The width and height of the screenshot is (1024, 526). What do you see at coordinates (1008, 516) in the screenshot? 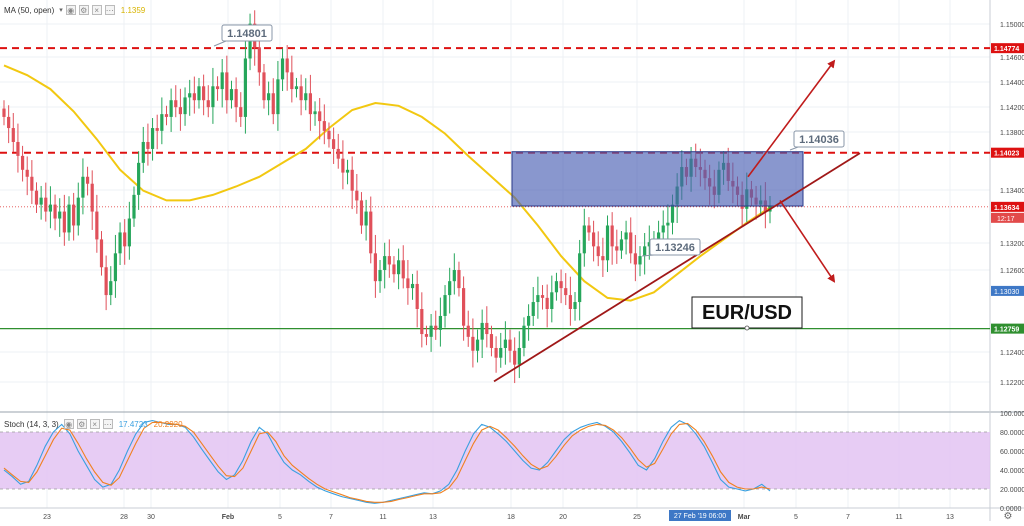
I see `gear-icon: ⚙` at bounding box center [1008, 516].